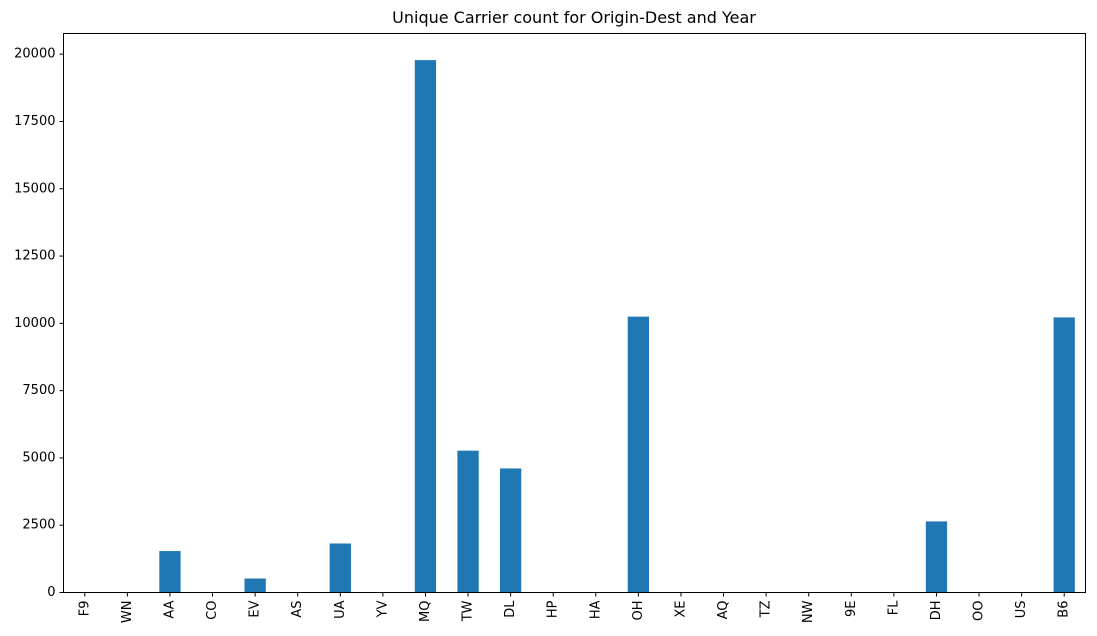 Image resolution: width=1097 pixels, height=636 pixels. What do you see at coordinates (808, 611) in the screenshot?
I see `x-tick-label: NW` at bounding box center [808, 611].